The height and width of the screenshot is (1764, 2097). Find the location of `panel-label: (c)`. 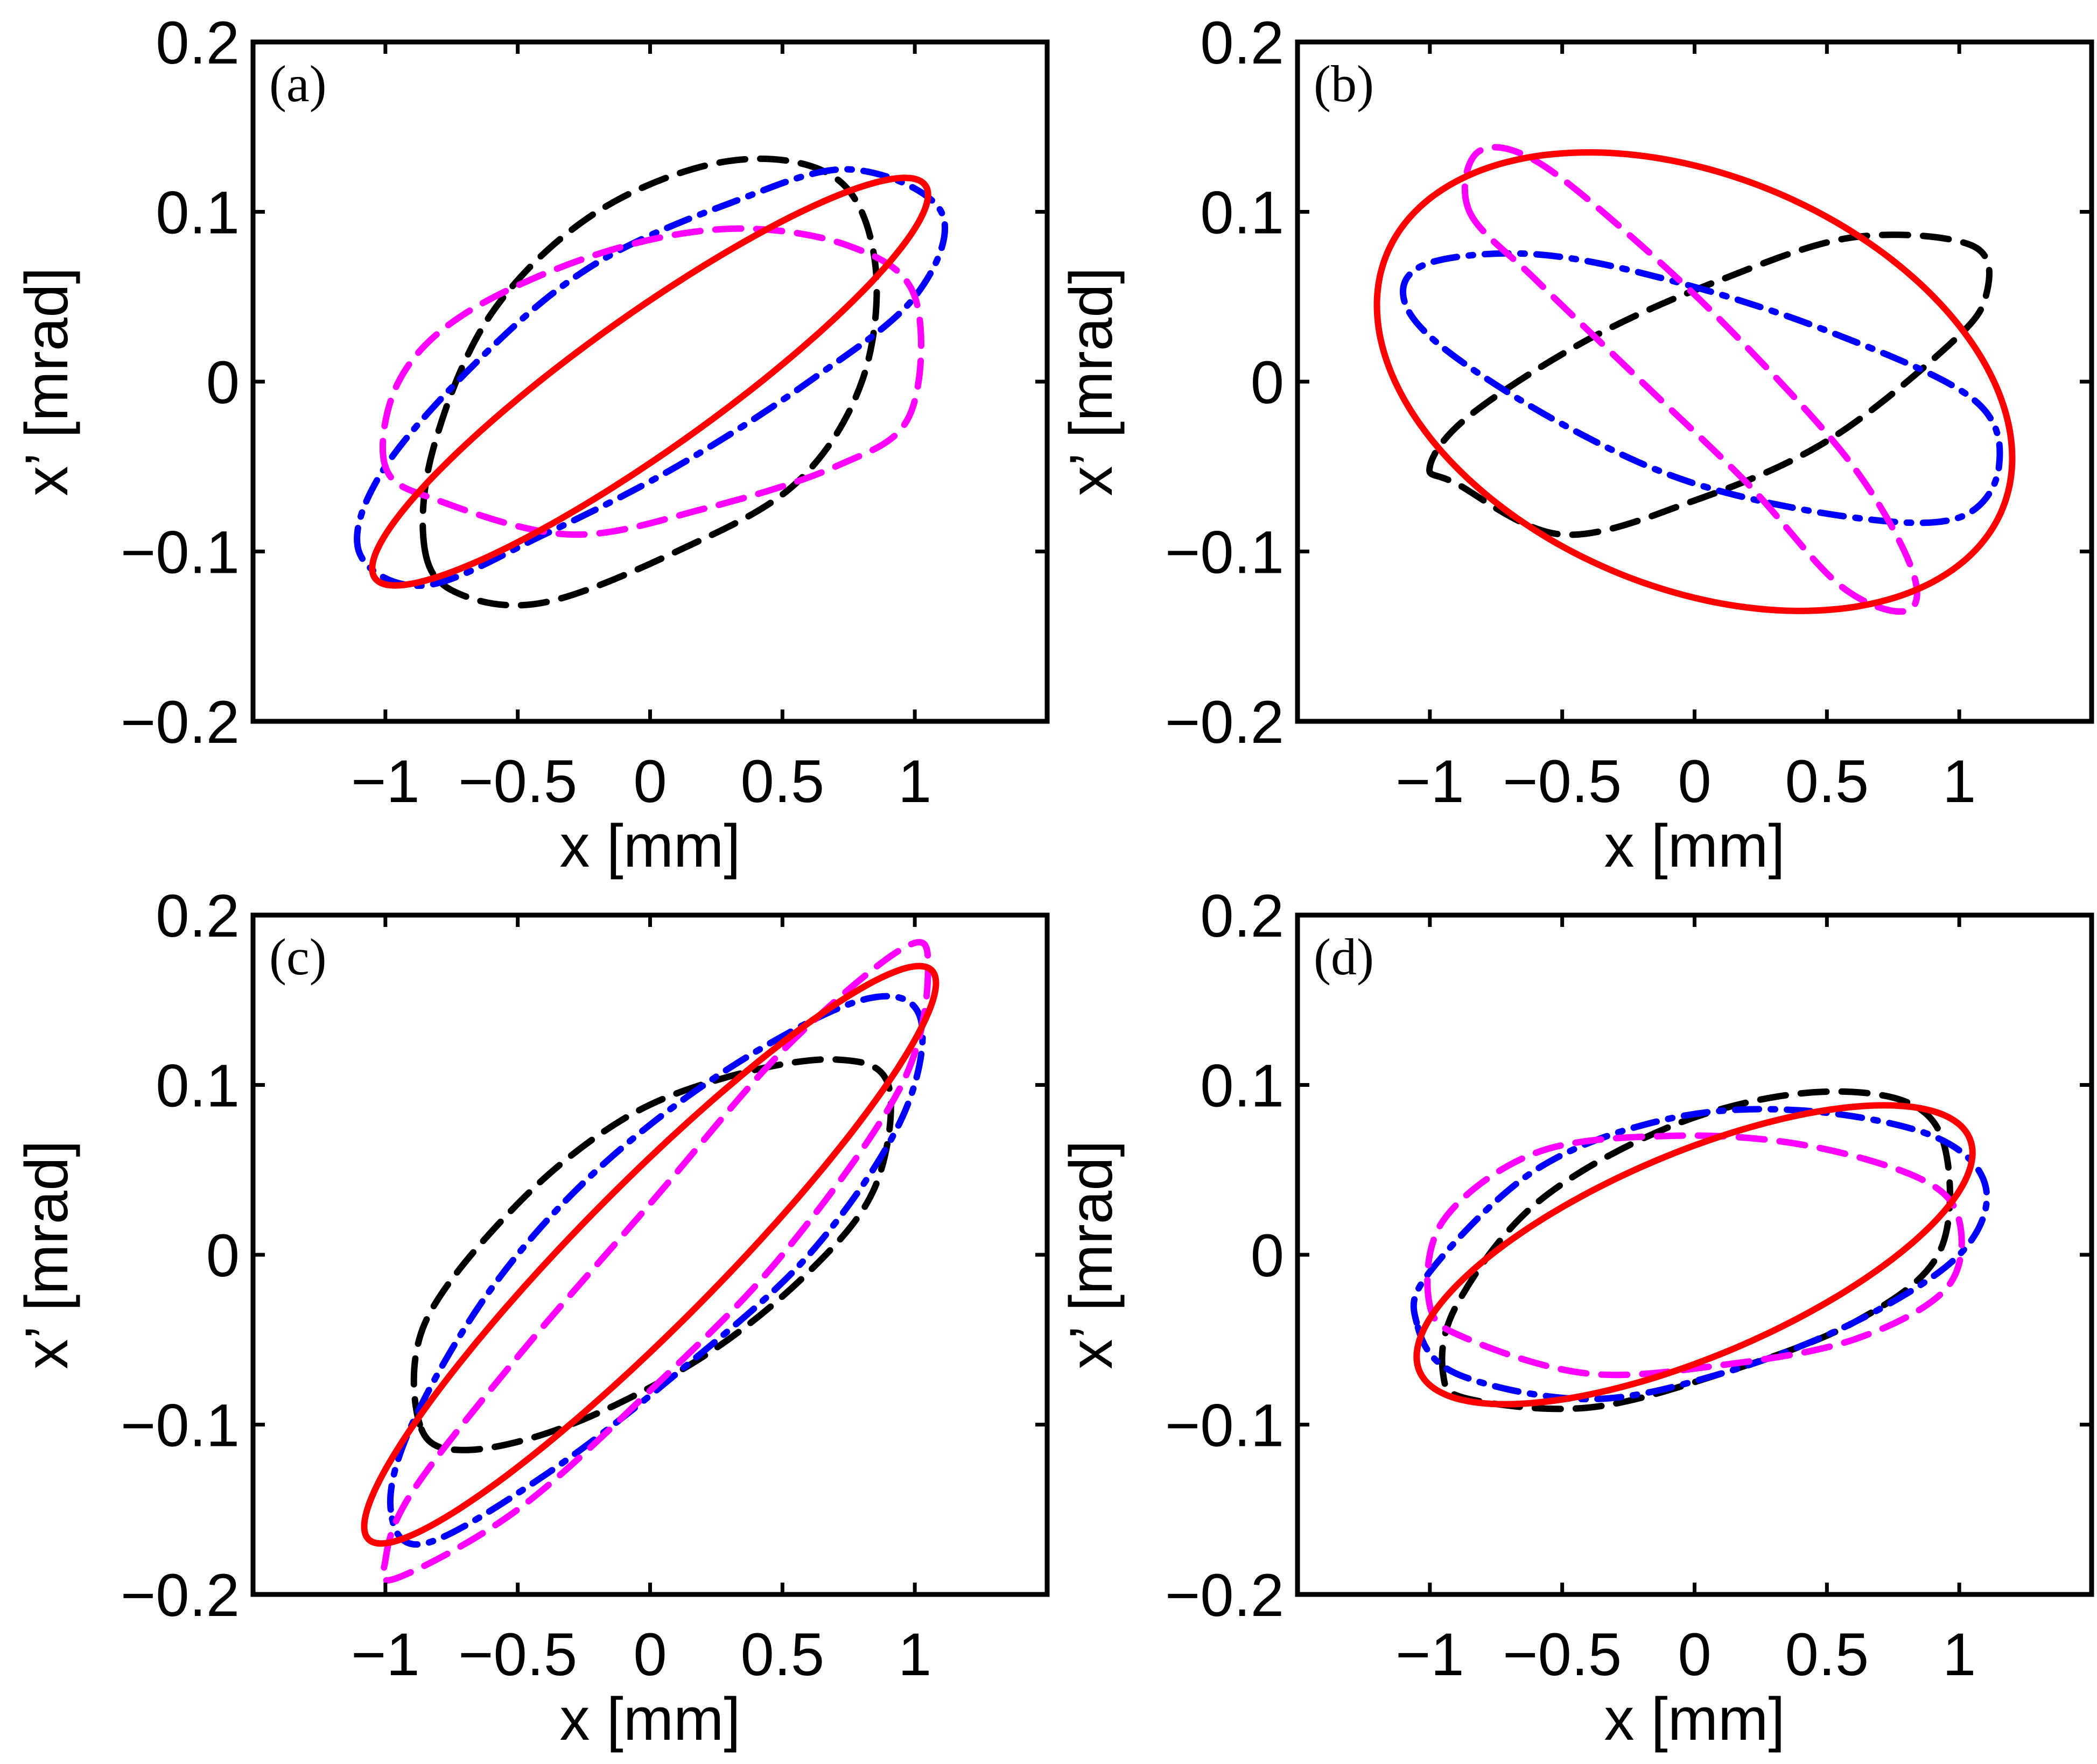

panel-label: (c) is located at coordinates (298, 957).